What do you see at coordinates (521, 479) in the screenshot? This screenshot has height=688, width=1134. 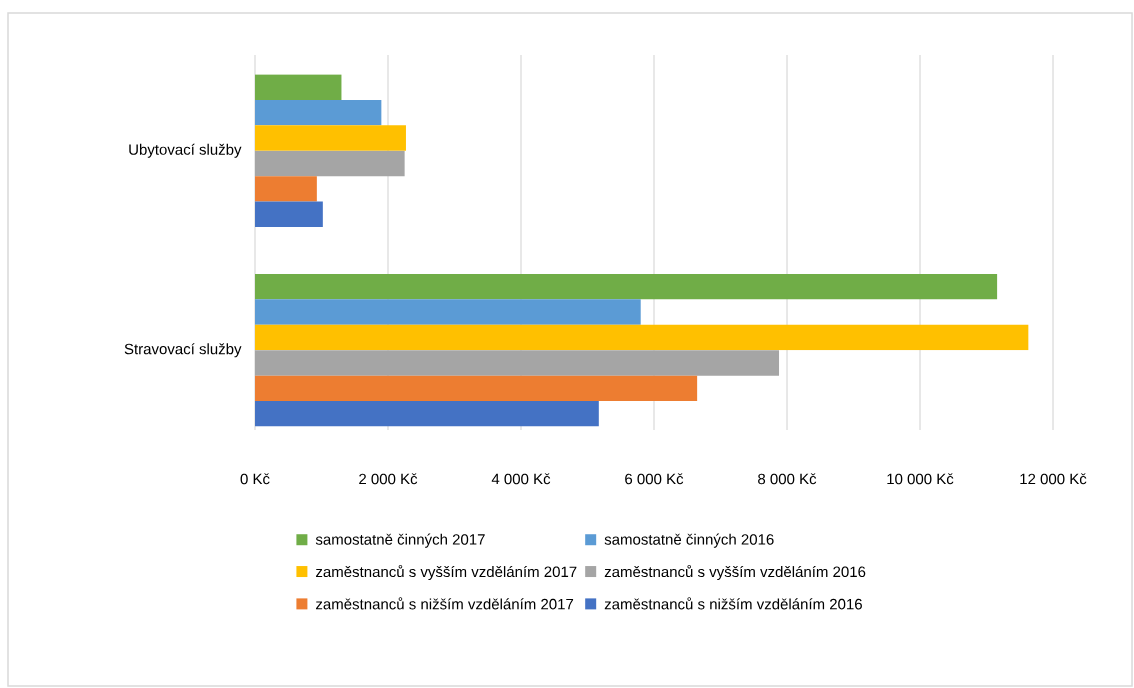 I see `x-tick-label: 4 000 Kč` at bounding box center [521, 479].